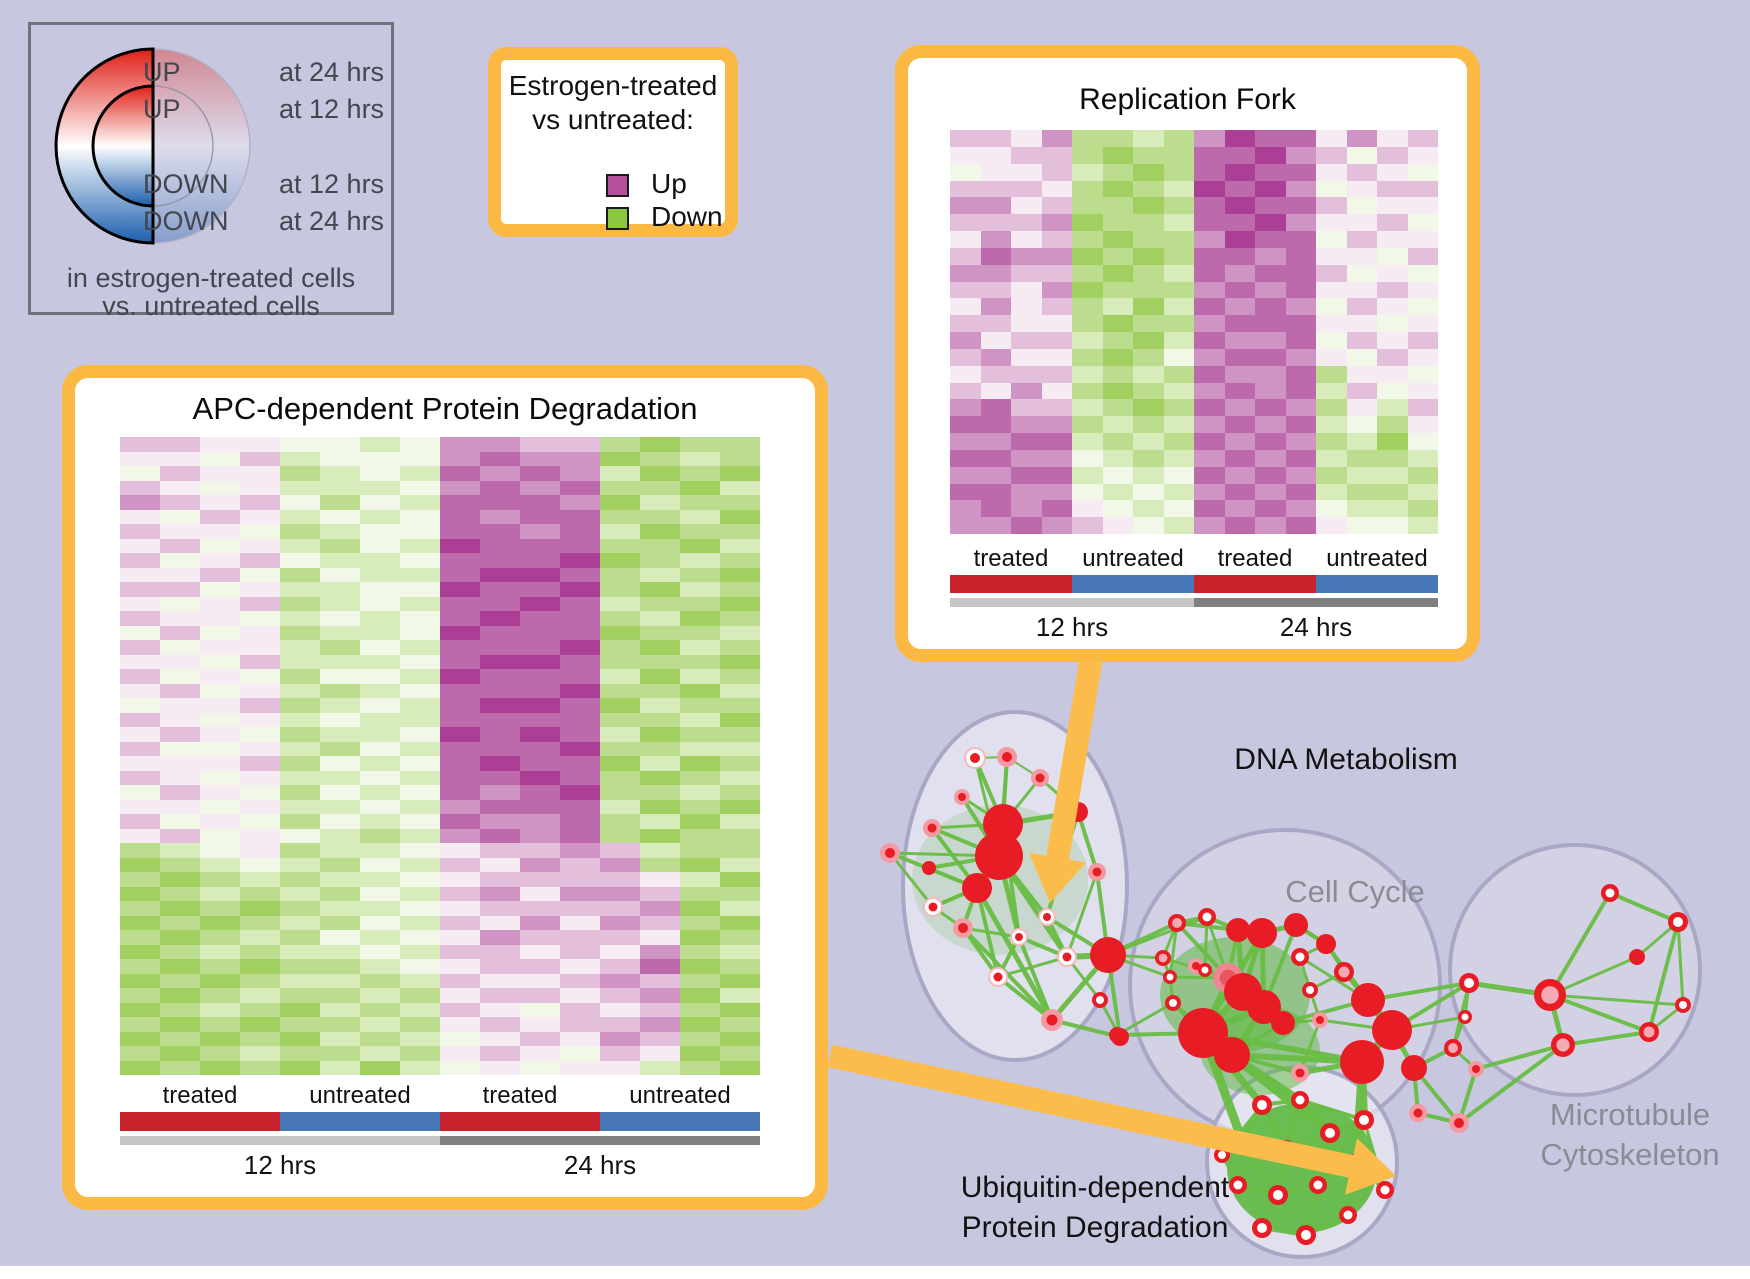  I want to click on rf-group-label-4: untreated, so click(1377, 558).